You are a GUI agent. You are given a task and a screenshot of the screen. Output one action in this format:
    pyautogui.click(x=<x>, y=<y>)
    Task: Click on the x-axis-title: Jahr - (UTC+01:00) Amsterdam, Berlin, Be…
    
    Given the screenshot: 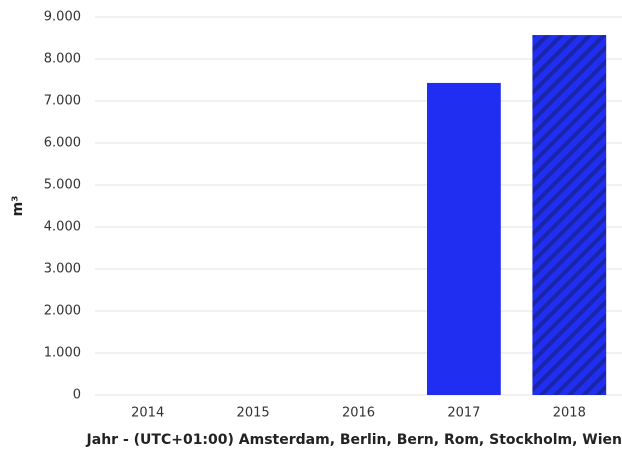 What is the action you would take?
    pyautogui.click(x=354, y=440)
    